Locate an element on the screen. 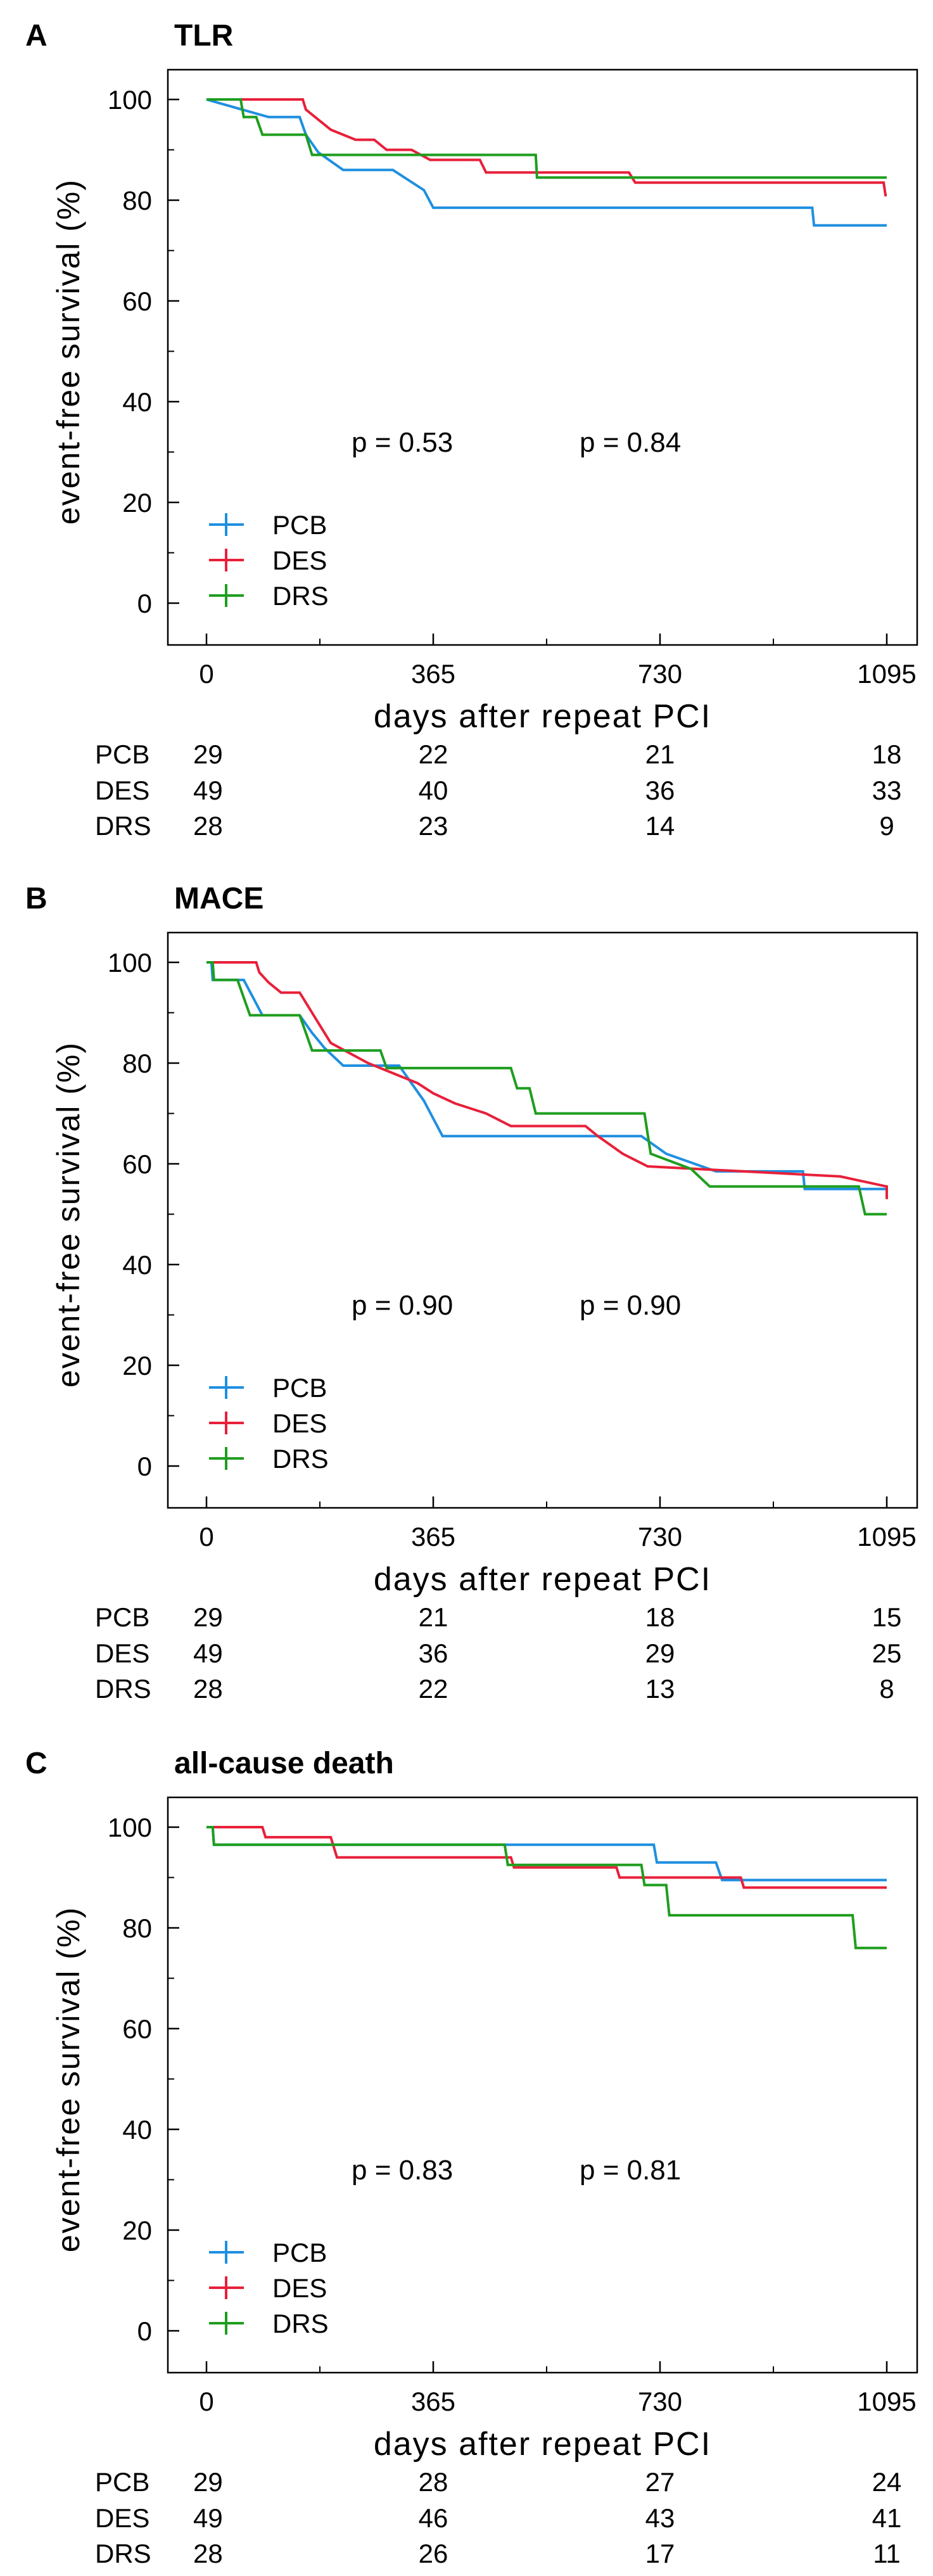 This screenshot has width=933, height=2576. risk-value: 23 is located at coordinates (433, 826).